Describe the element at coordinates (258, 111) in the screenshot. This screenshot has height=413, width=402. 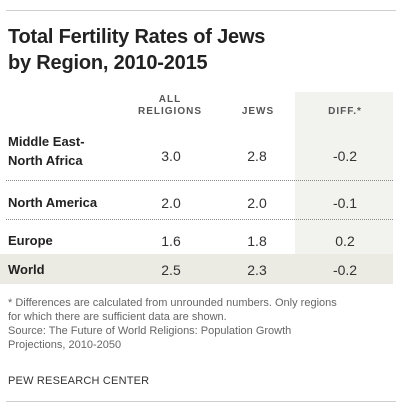
I see `header-jews: JEWS` at that location.